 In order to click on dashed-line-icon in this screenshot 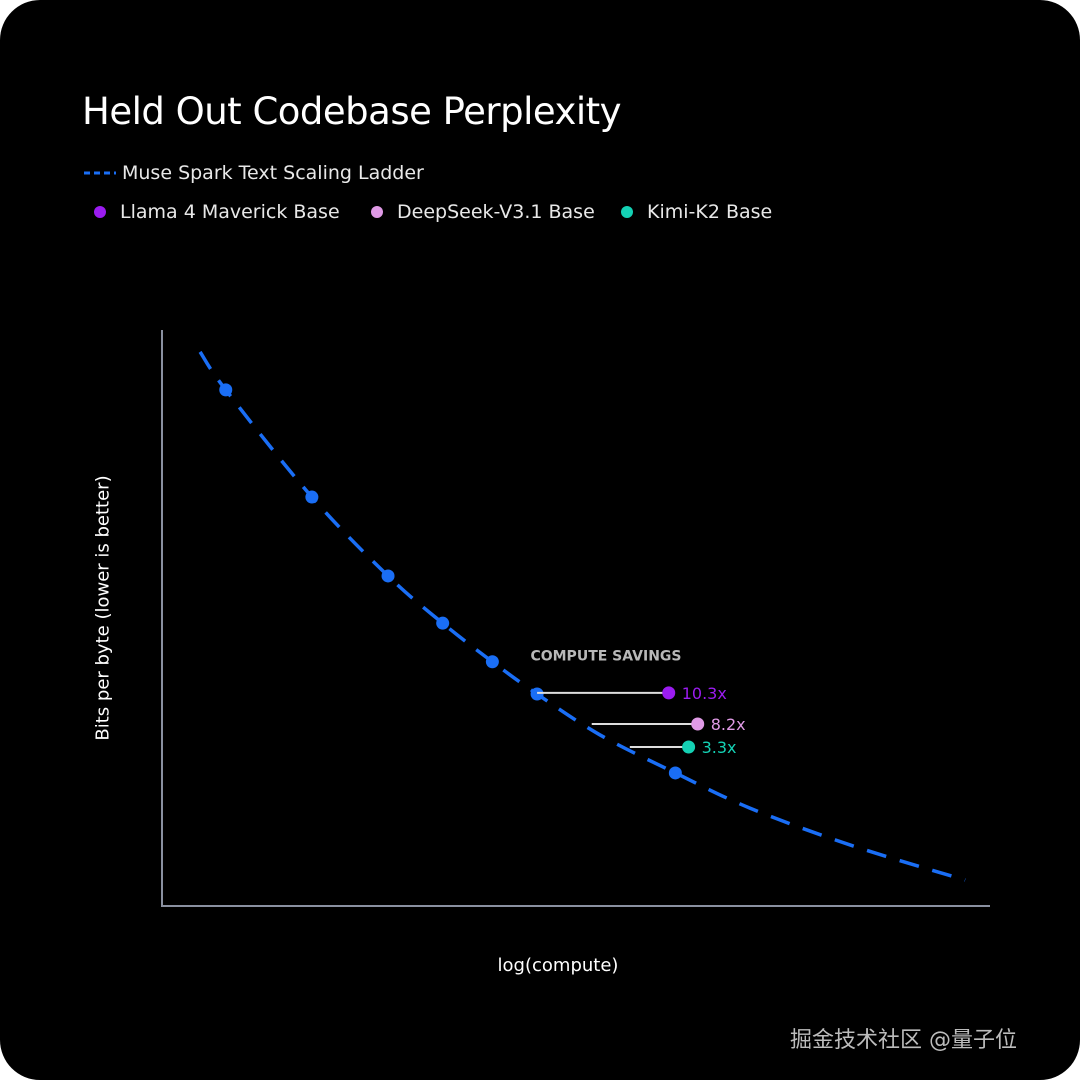, I will do `click(100, 173)`.